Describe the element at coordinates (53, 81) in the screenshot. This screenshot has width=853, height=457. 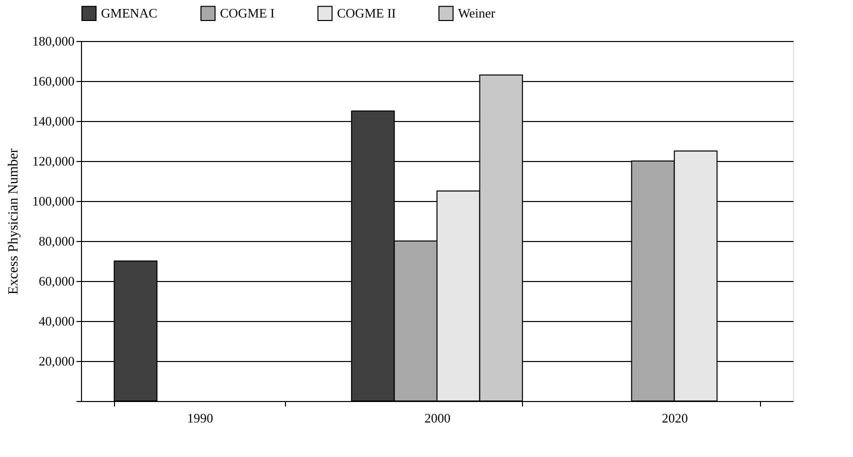
I see `y-tick-label: 160,000` at that location.